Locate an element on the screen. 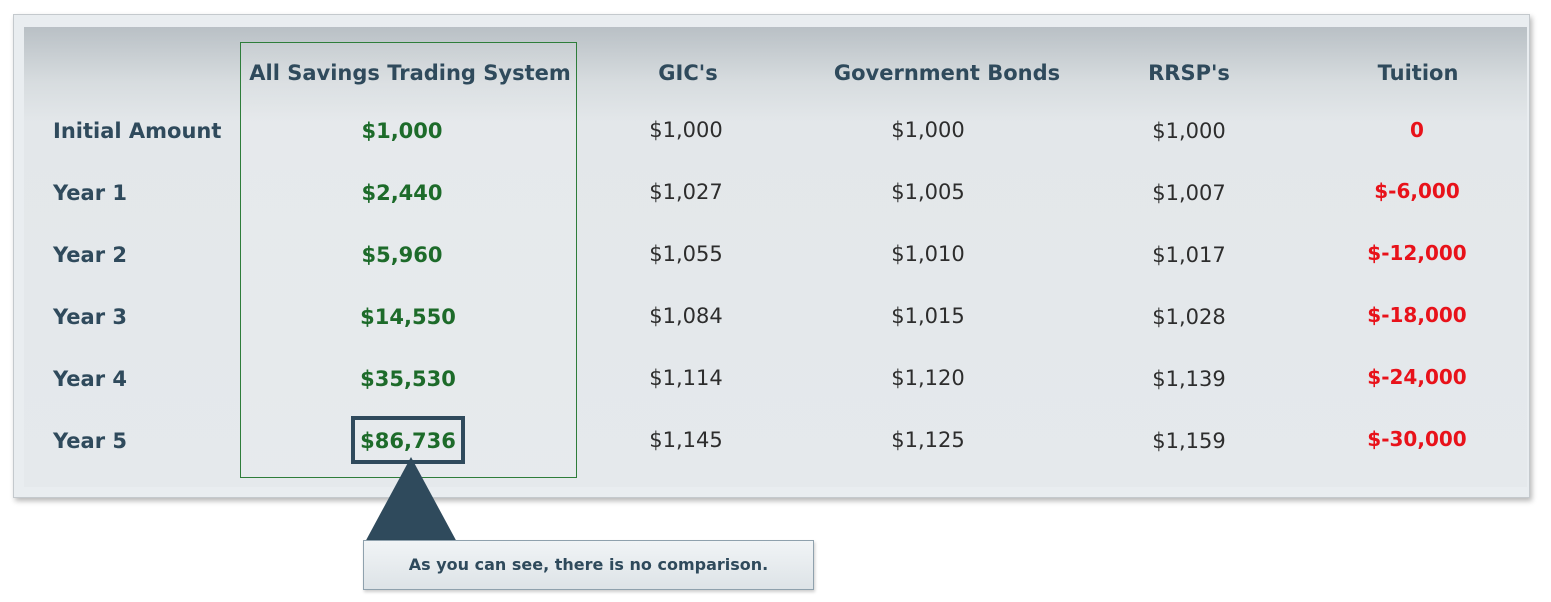 The width and height of the screenshot is (1551, 602). value-rrsps: $1,007 is located at coordinates (1189, 193).